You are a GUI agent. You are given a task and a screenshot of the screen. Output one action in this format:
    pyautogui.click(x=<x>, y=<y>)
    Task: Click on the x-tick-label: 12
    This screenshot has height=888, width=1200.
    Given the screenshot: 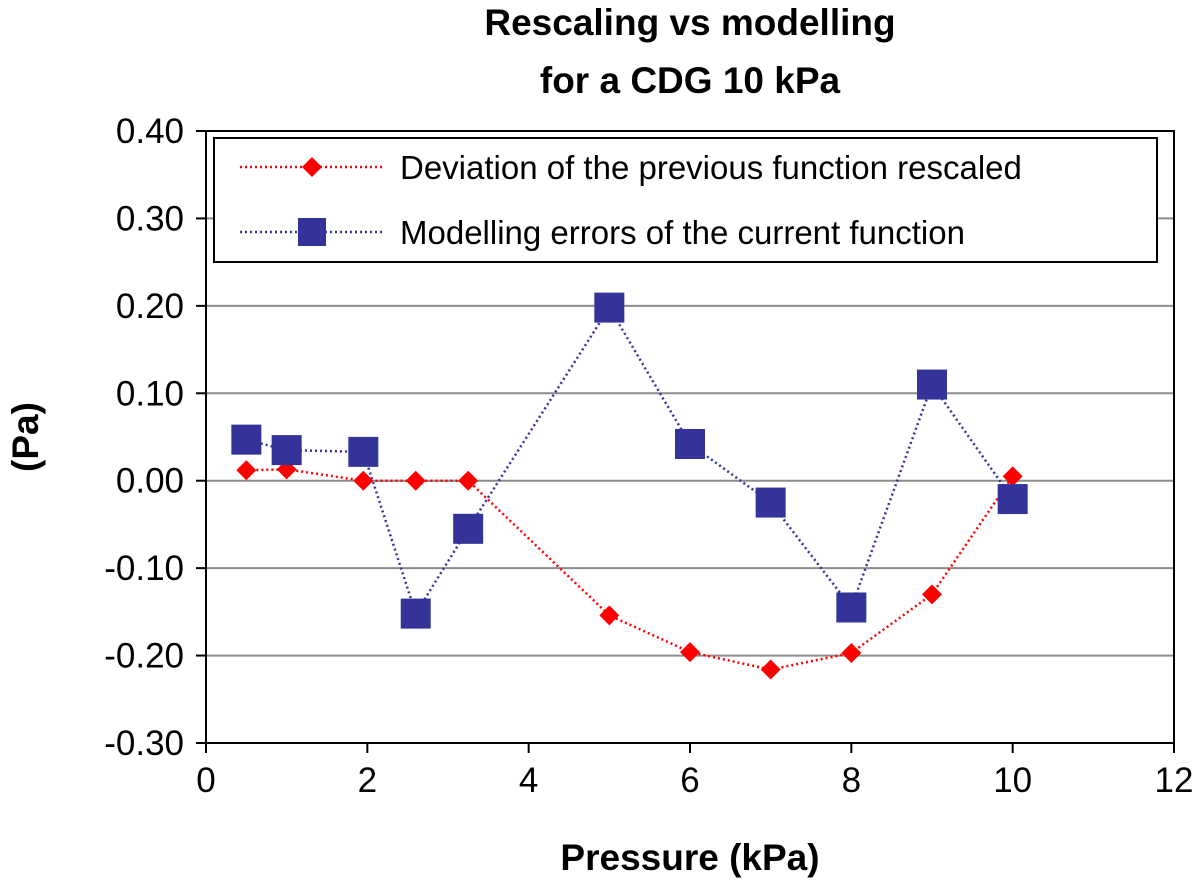 What is the action you would take?
    pyautogui.click(x=1174, y=780)
    